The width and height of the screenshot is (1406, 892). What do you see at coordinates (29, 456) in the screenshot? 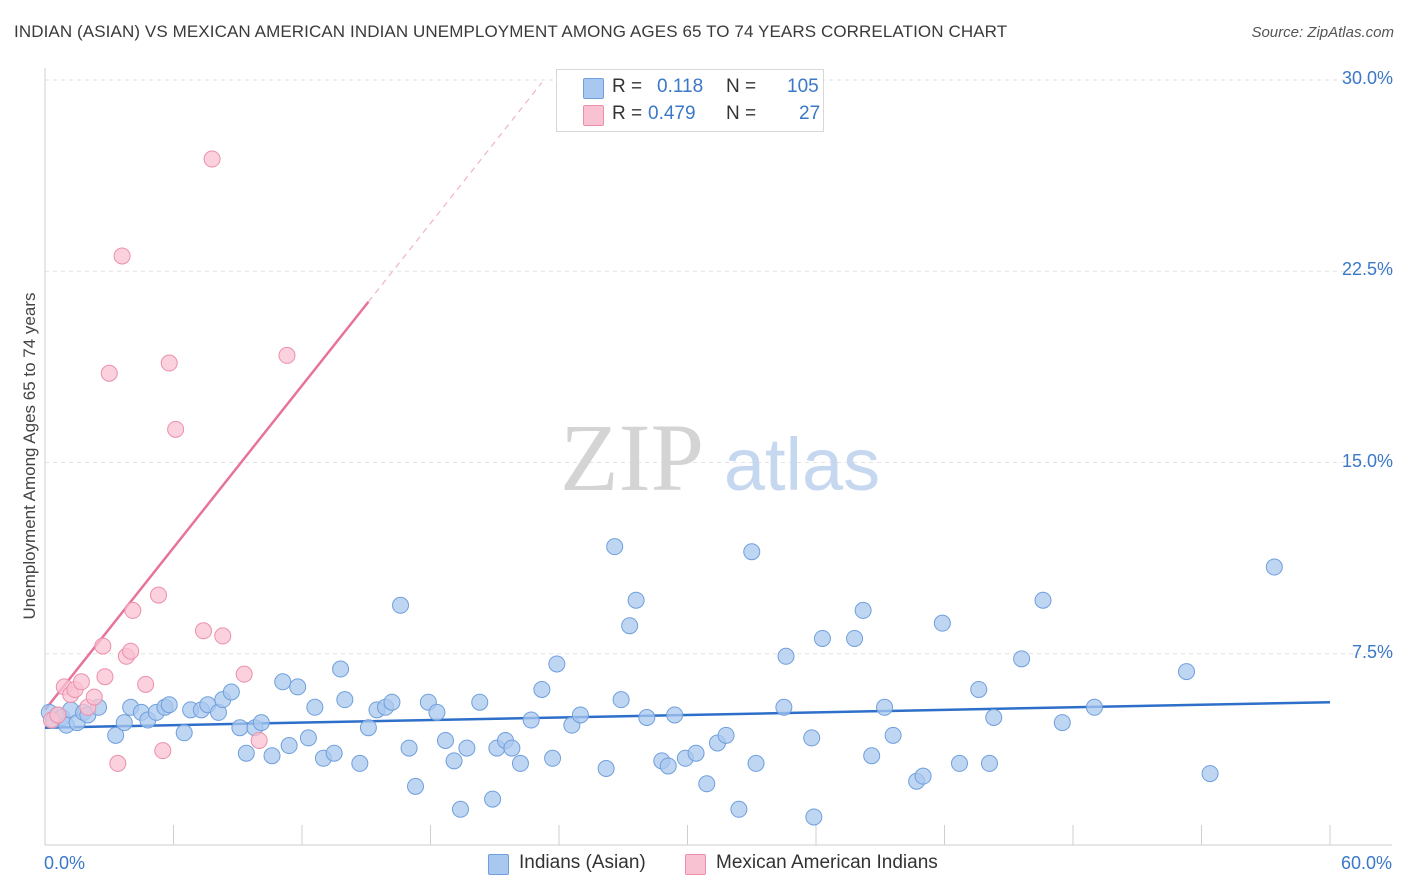
I see `y-axis-label: Unemployment Among Ages 65 to 74 years` at bounding box center [29, 456].